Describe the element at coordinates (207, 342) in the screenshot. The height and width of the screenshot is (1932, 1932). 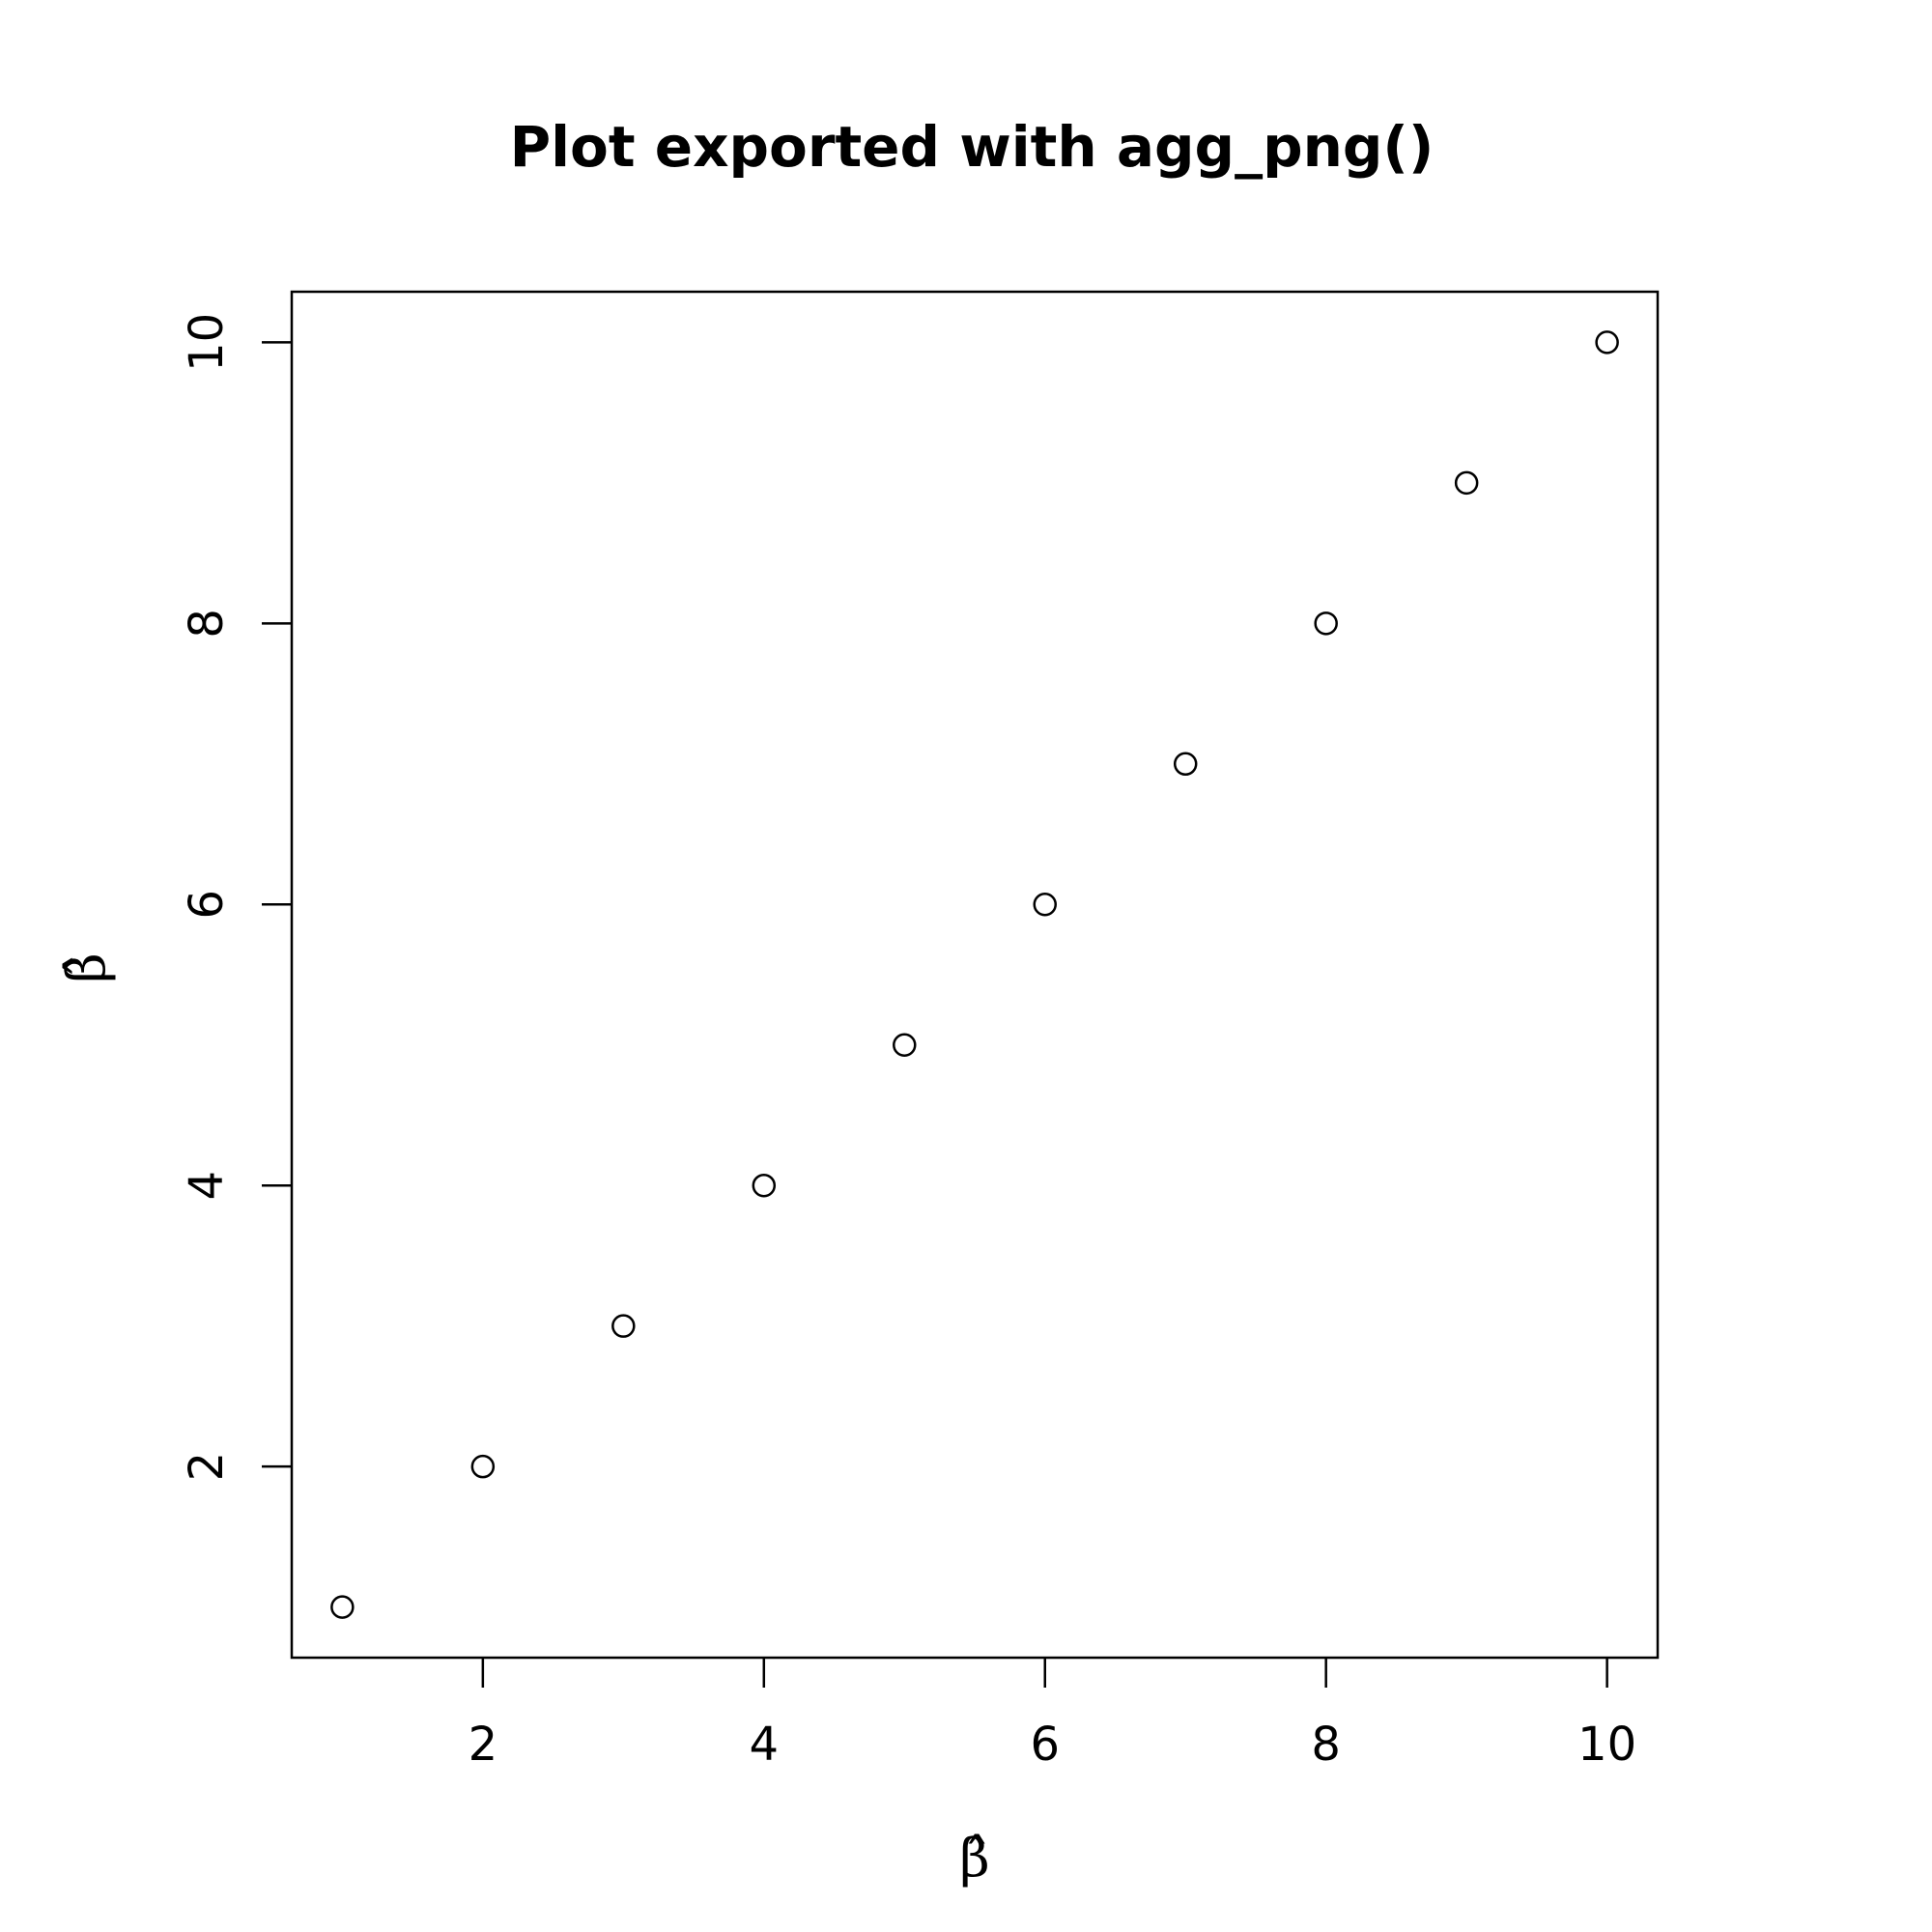
I see `y-tick-label: 10` at that location.